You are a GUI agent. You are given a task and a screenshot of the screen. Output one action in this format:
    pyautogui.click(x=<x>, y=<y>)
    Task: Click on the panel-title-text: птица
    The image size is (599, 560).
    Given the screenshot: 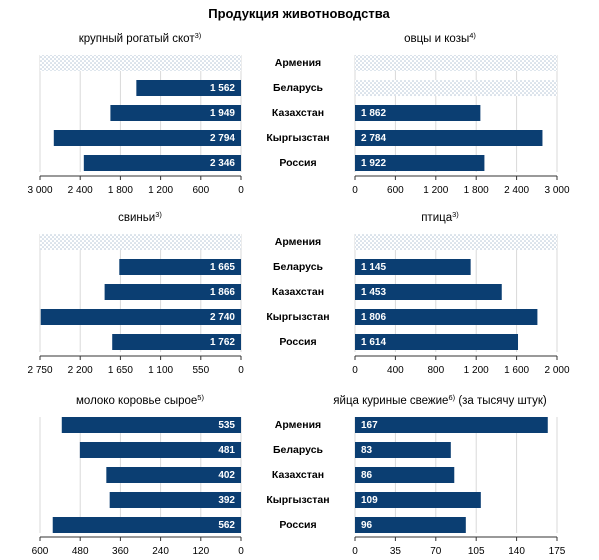 What is the action you would take?
    pyautogui.click(x=437, y=218)
    